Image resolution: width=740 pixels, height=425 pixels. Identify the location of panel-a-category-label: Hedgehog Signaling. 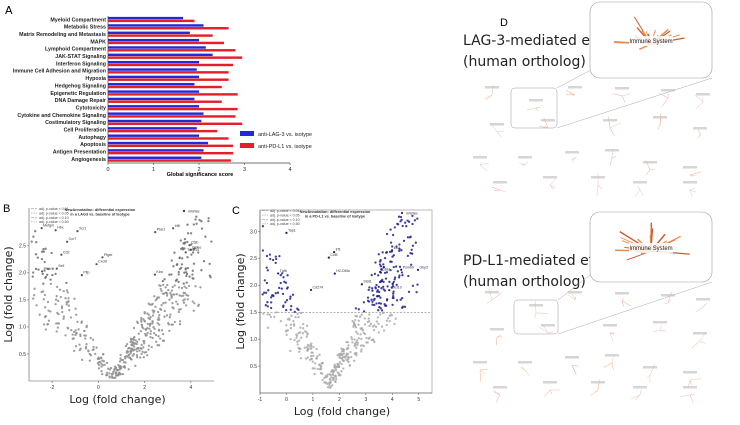
(80, 86).